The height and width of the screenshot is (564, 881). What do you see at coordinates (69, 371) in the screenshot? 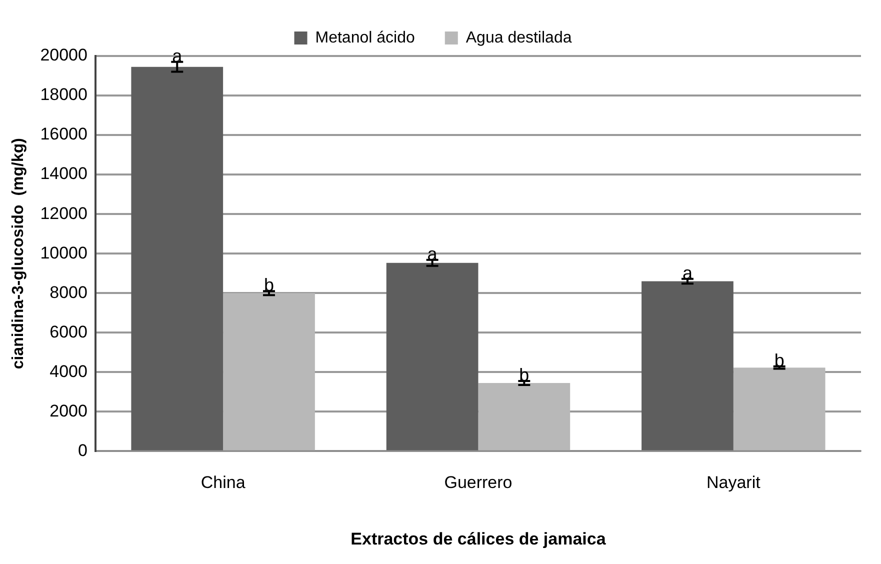
I see `y-tick-label: 4000` at bounding box center [69, 371].